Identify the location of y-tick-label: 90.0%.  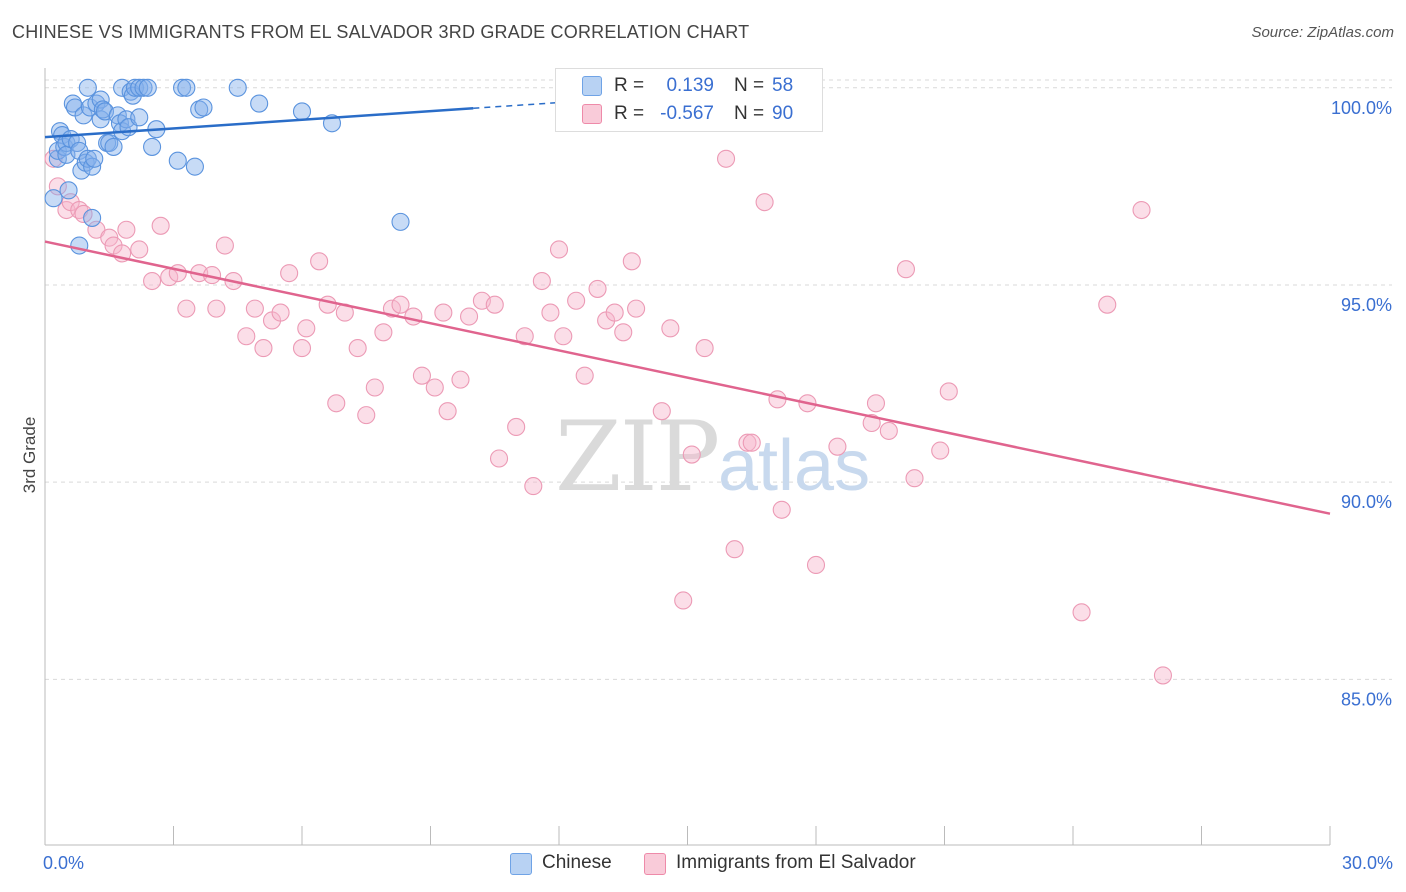
(1366, 502).